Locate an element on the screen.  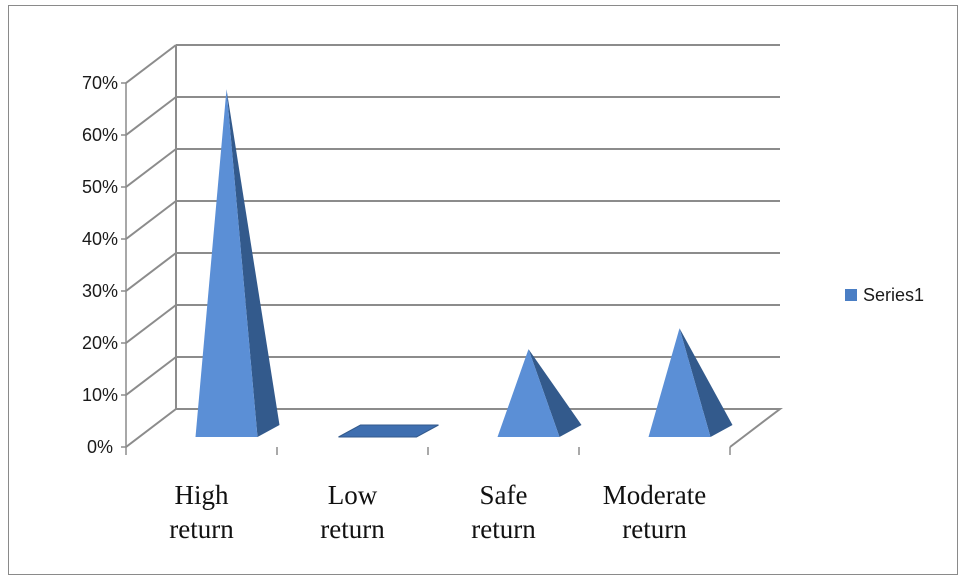
y-tick-label: 50% is located at coordinates (100, 187).